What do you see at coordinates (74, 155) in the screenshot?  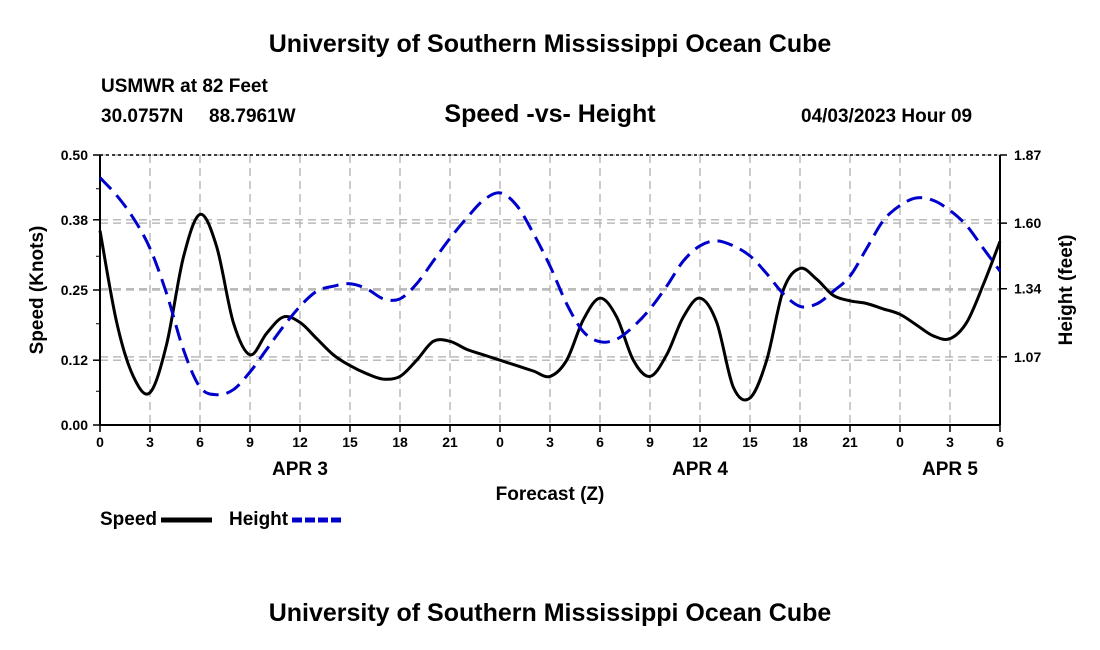 I see `y-tick-label: 0.50` at bounding box center [74, 155].